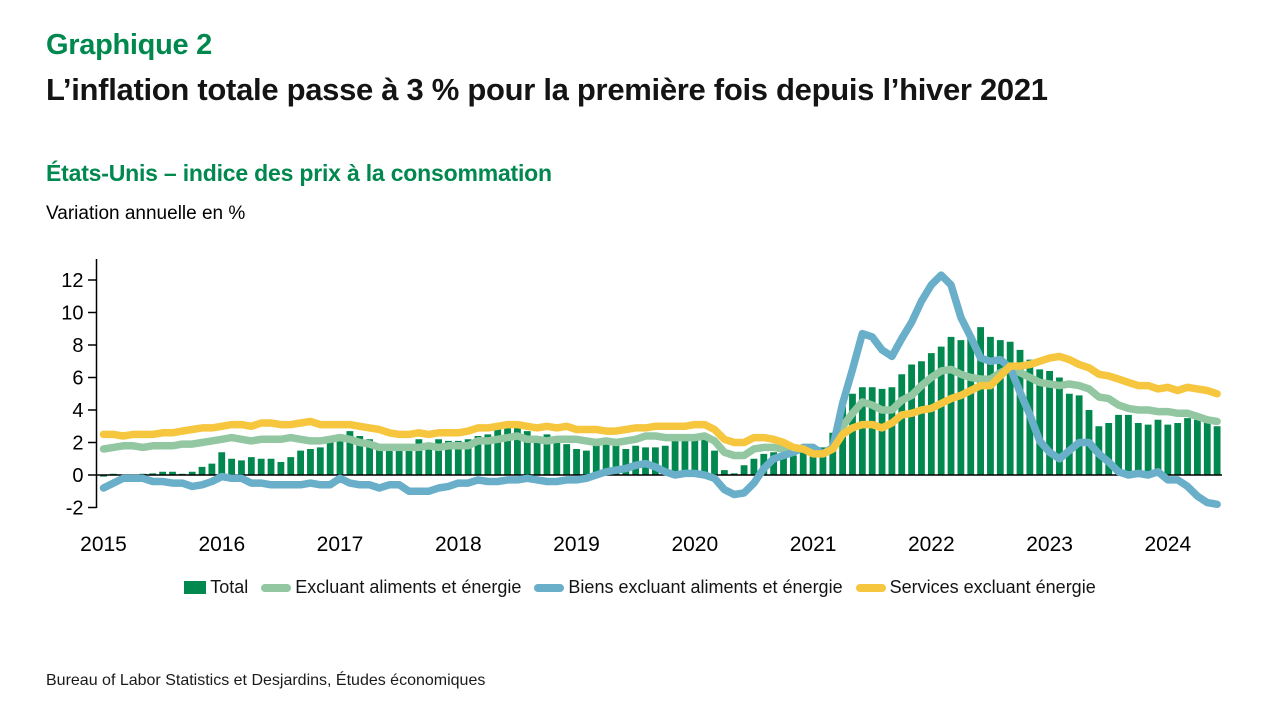  I want to click on x-year-label: 2020, so click(694, 544).